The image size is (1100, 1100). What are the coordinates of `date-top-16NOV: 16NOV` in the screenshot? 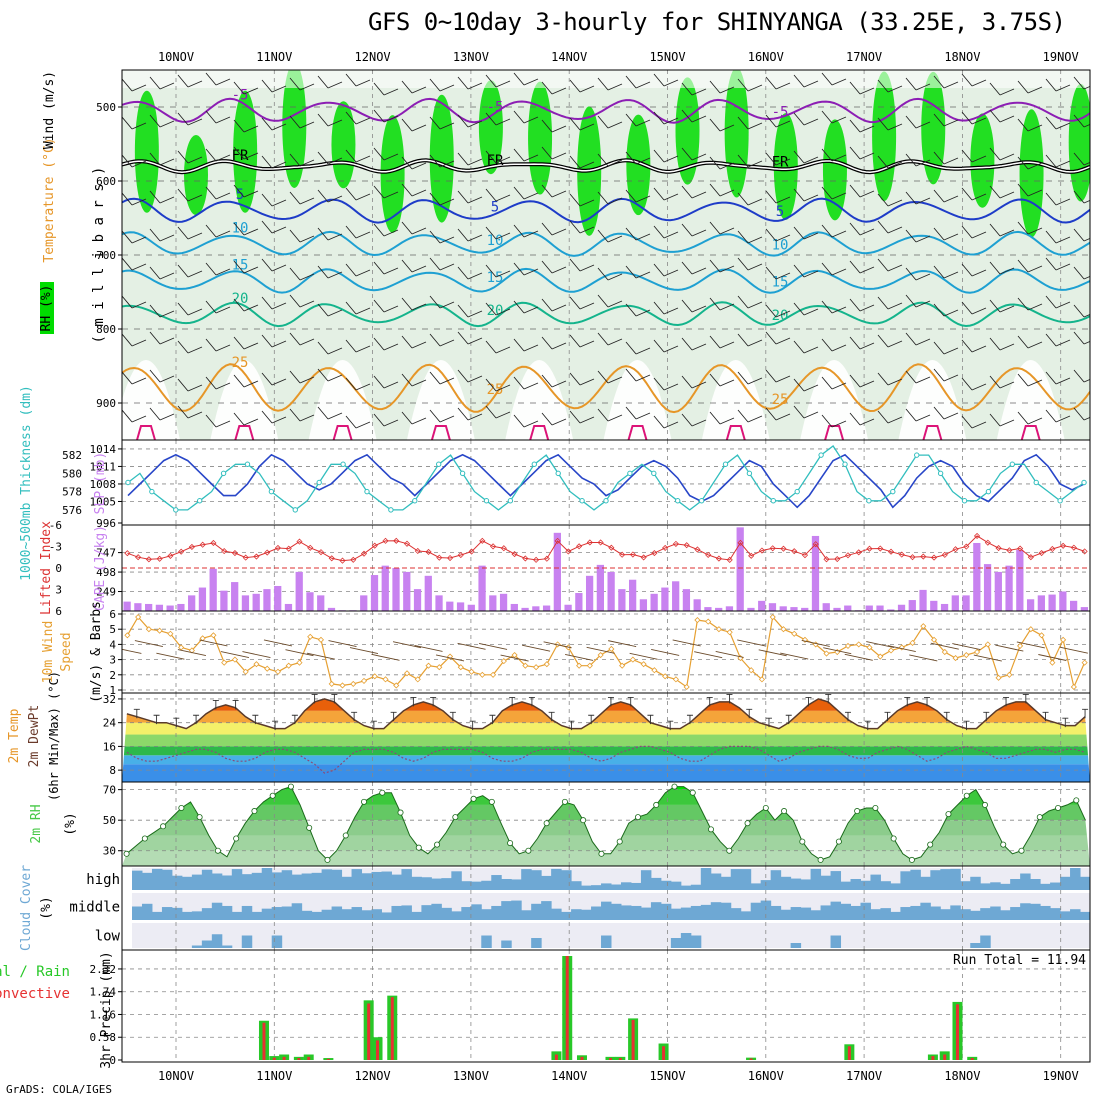 It's located at (766, 57).